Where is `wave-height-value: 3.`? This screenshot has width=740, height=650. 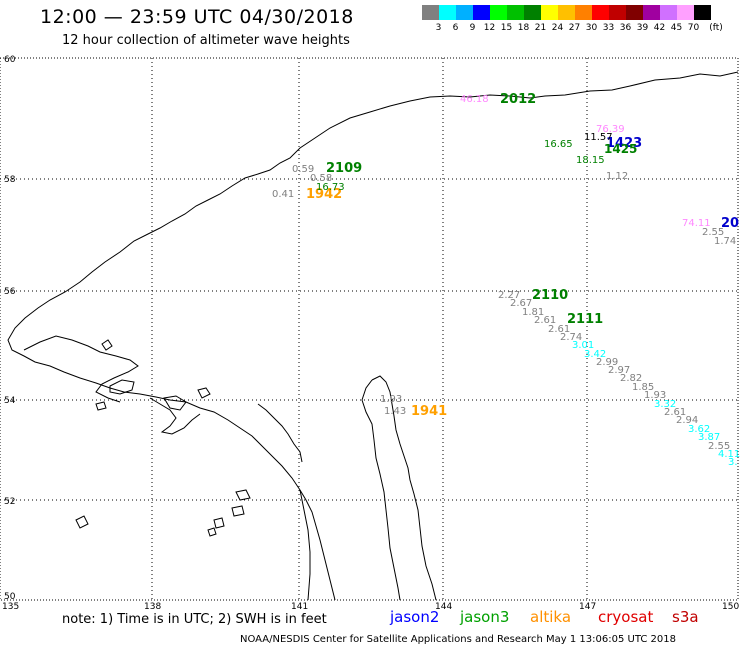 wave-height-value: 3. is located at coordinates (733, 462).